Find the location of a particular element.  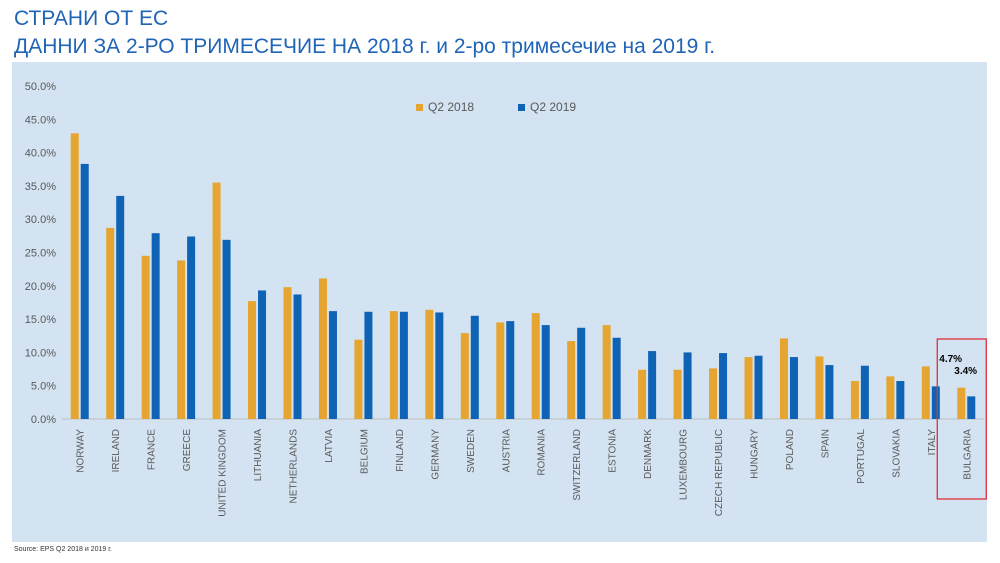

x-category-label: ITALY is located at coordinates (932, 442).